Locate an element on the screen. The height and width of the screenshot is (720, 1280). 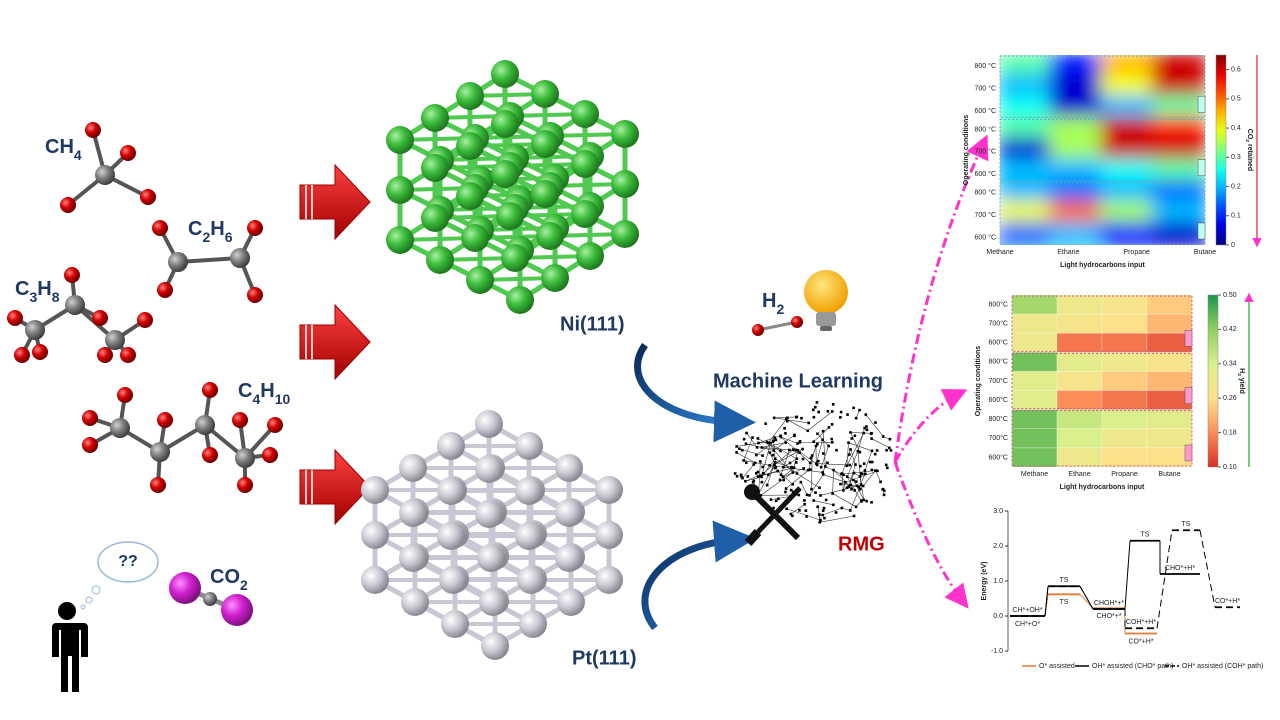
y-axis-title: Energy (eV) is located at coordinates (984, 581).